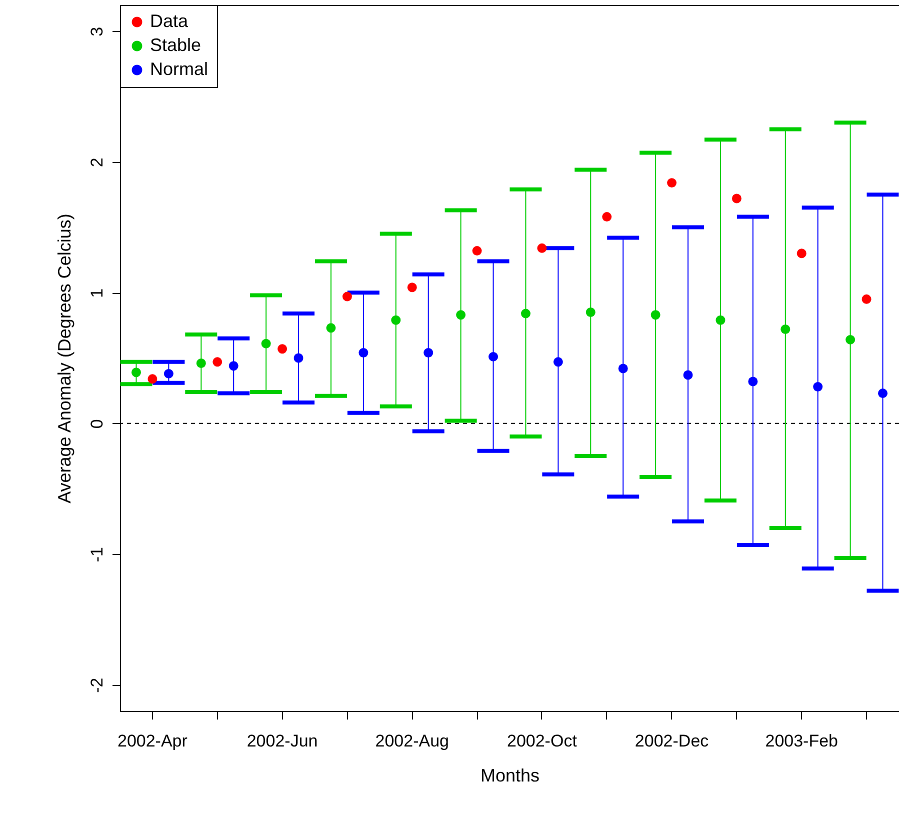 This screenshot has height=823, width=899. Describe the element at coordinates (801, 741) in the screenshot. I see `x-tick-label: 2003-Feb` at that location.